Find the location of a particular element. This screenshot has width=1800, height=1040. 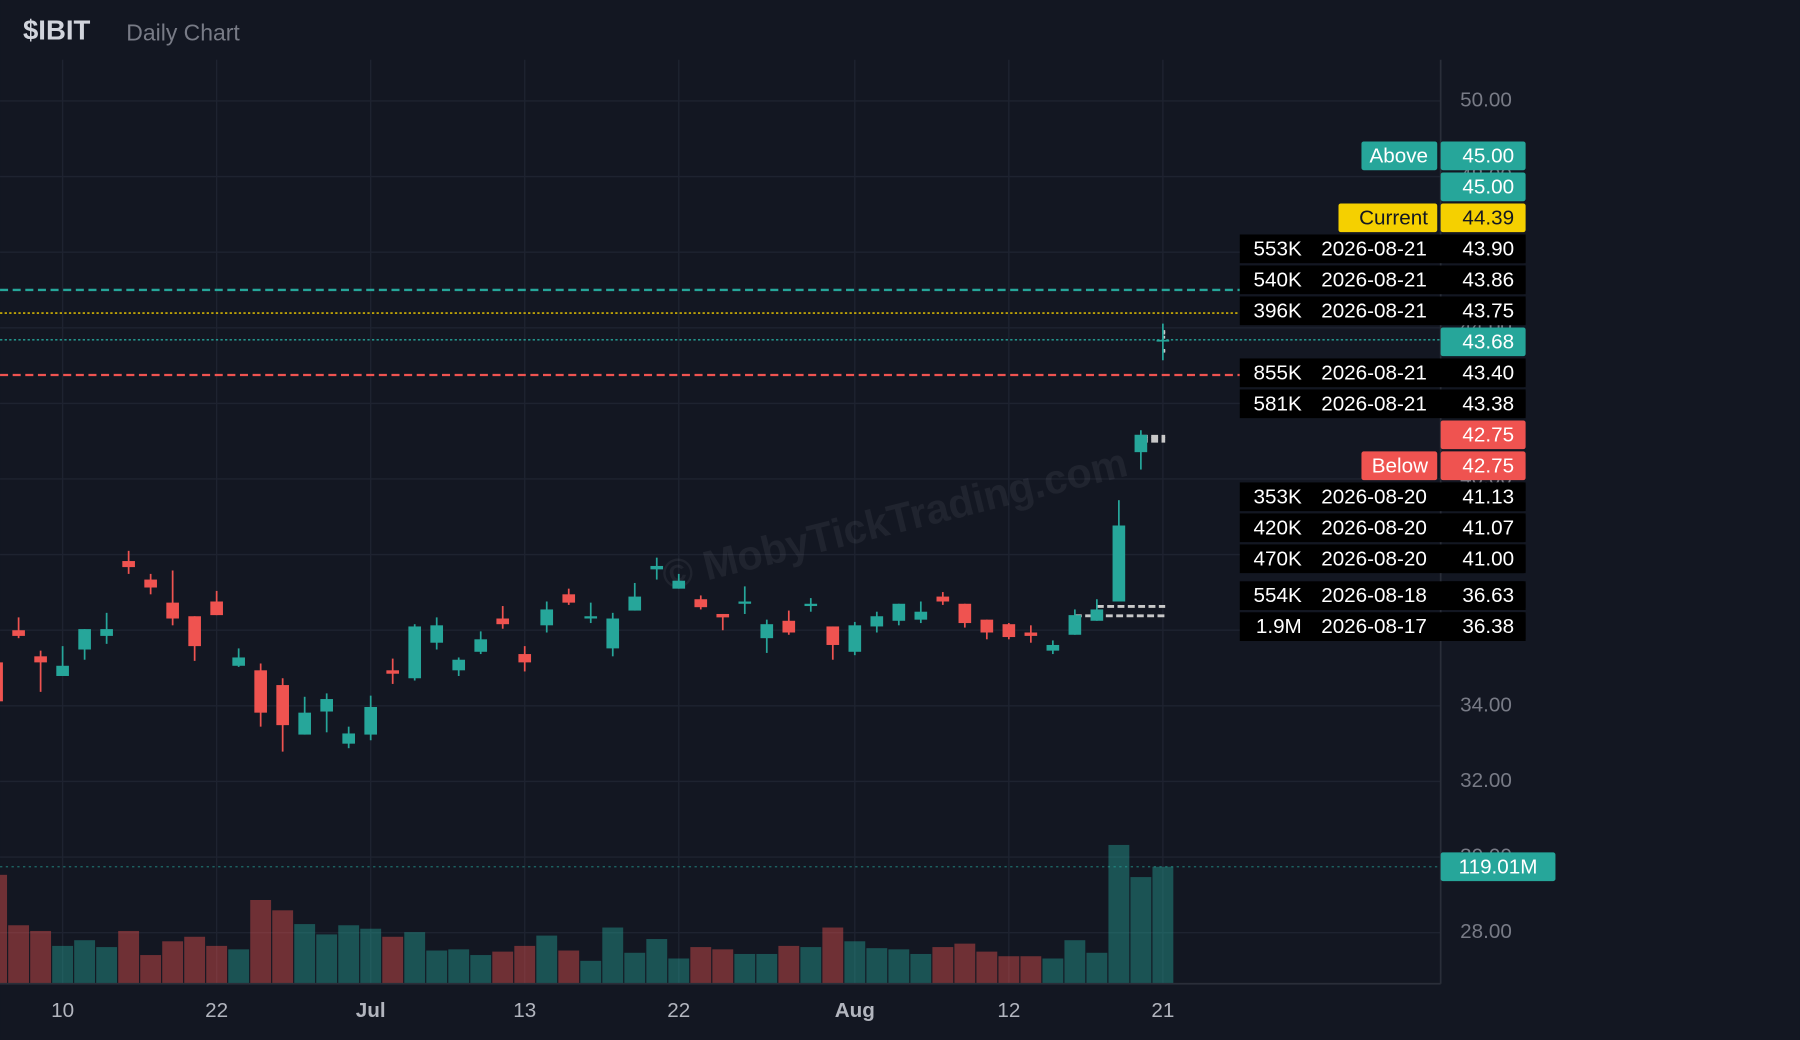

y-tick-label: 50.00 is located at coordinates (1486, 99).